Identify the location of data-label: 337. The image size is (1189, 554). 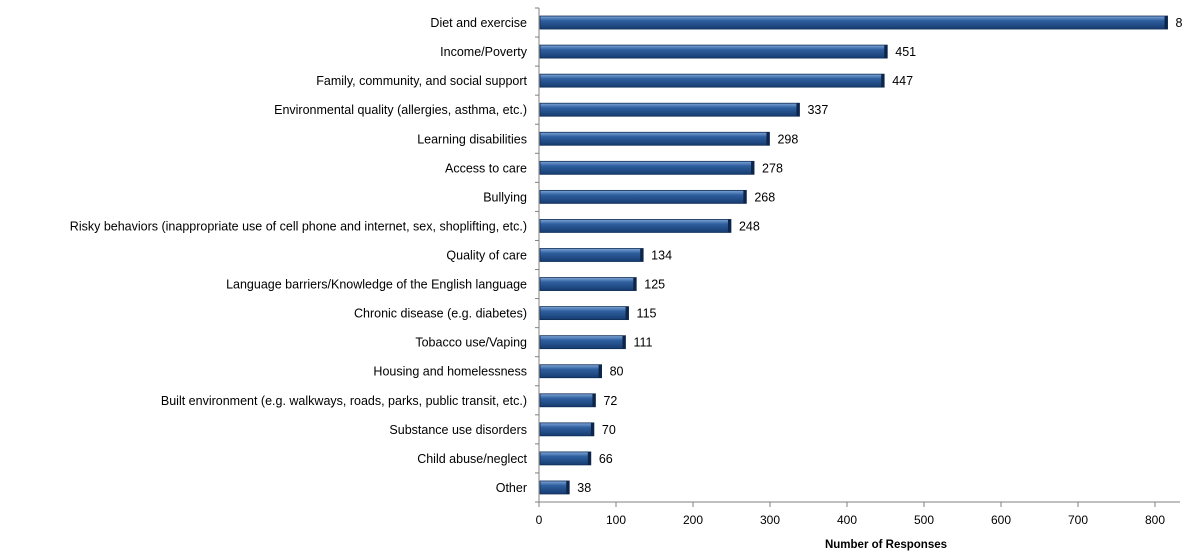
(817, 110).